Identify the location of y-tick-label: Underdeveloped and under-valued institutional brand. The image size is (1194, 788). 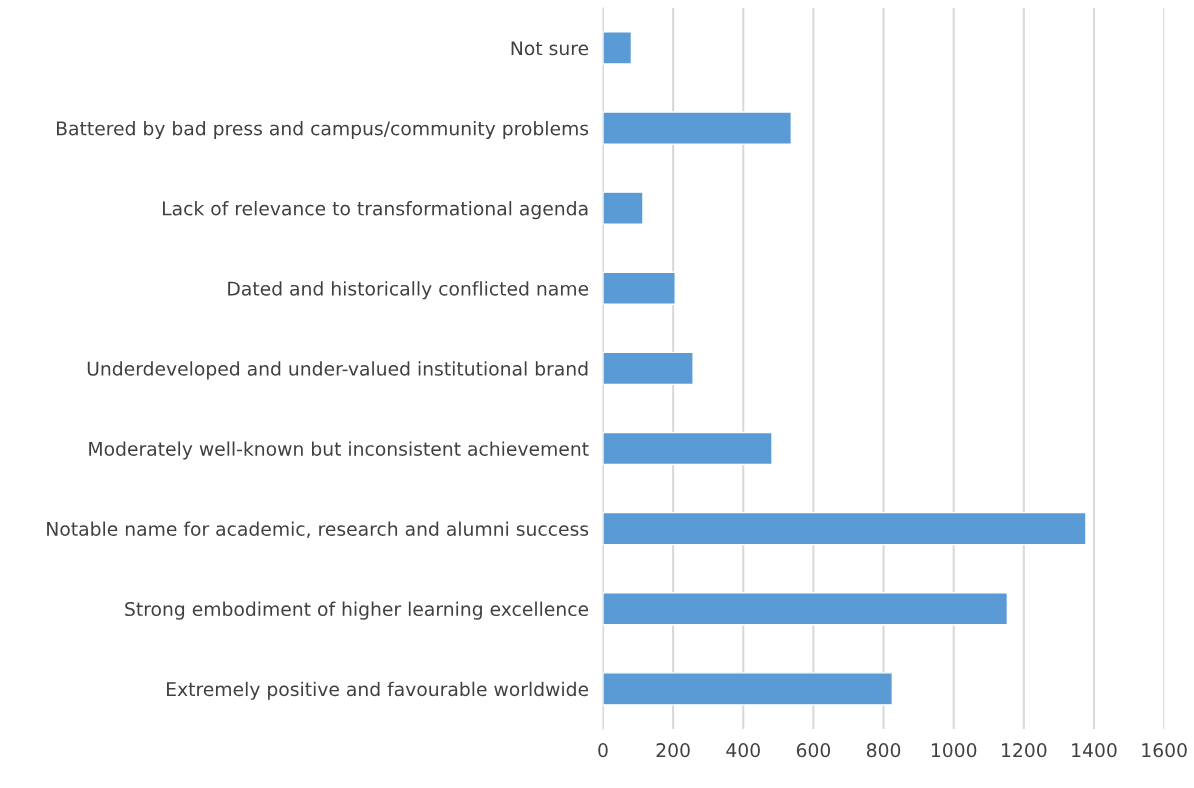
(337, 370).